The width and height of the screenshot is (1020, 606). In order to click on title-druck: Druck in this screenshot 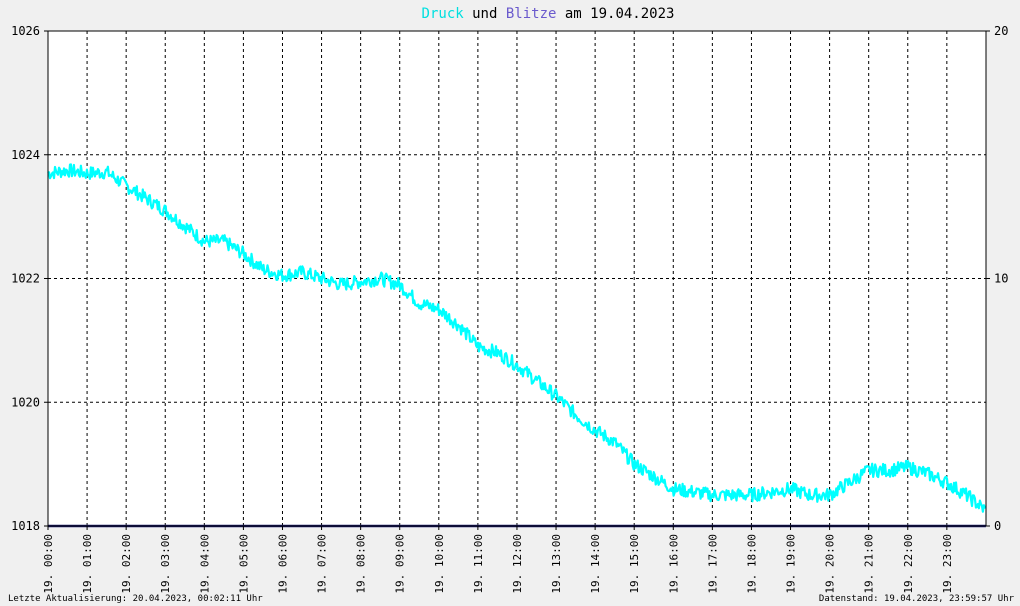, I will do `click(443, 14)`.